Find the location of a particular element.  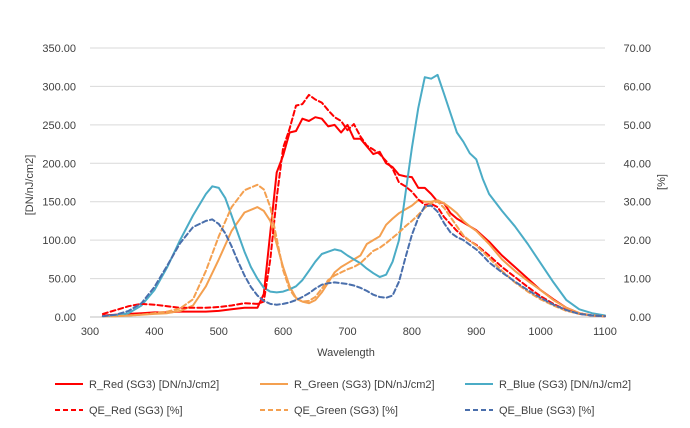

x-tick-label: 600 is located at coordinates (283, 332).